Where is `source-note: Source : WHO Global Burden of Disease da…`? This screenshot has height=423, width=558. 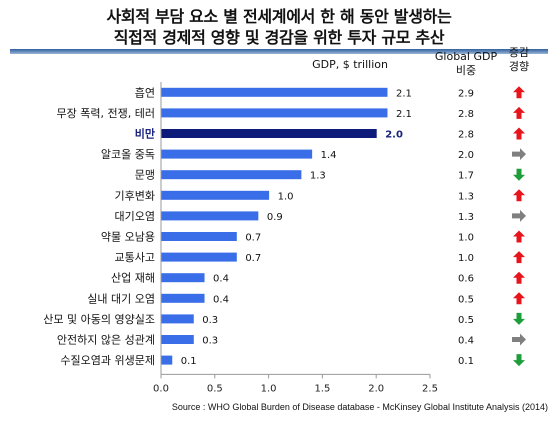
source-note: Source : WHO Global Burden of Disease da… is located at coordinates (359, 407).